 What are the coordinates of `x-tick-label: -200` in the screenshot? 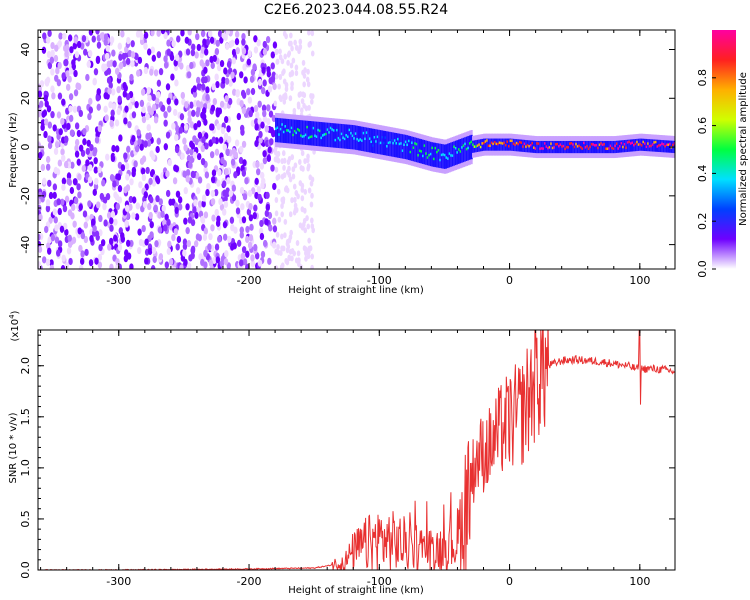 It's located at (249, 280).